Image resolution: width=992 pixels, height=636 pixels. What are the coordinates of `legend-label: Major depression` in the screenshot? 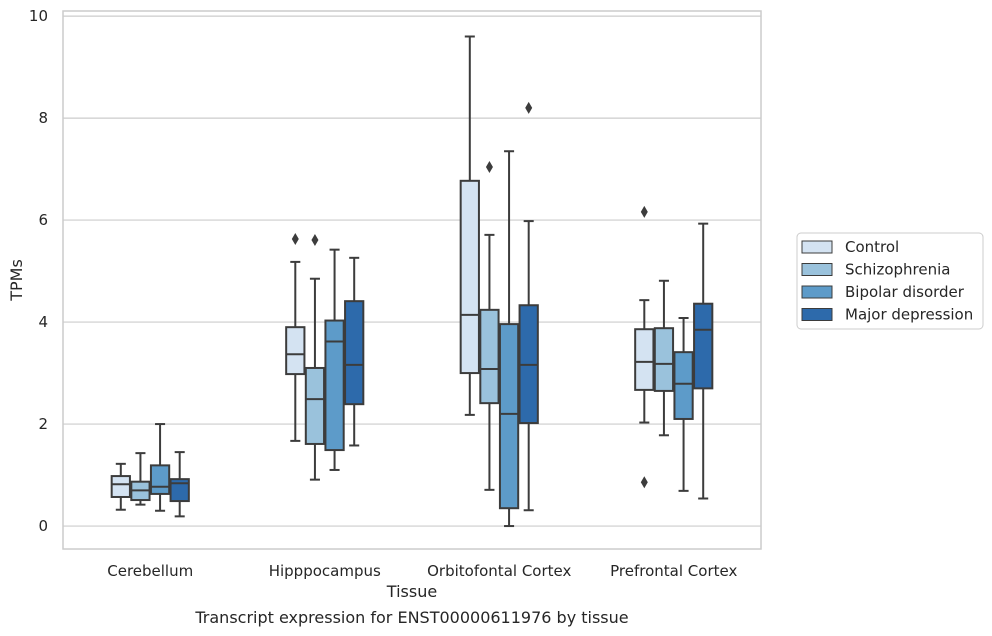 It's located at (909, 315).